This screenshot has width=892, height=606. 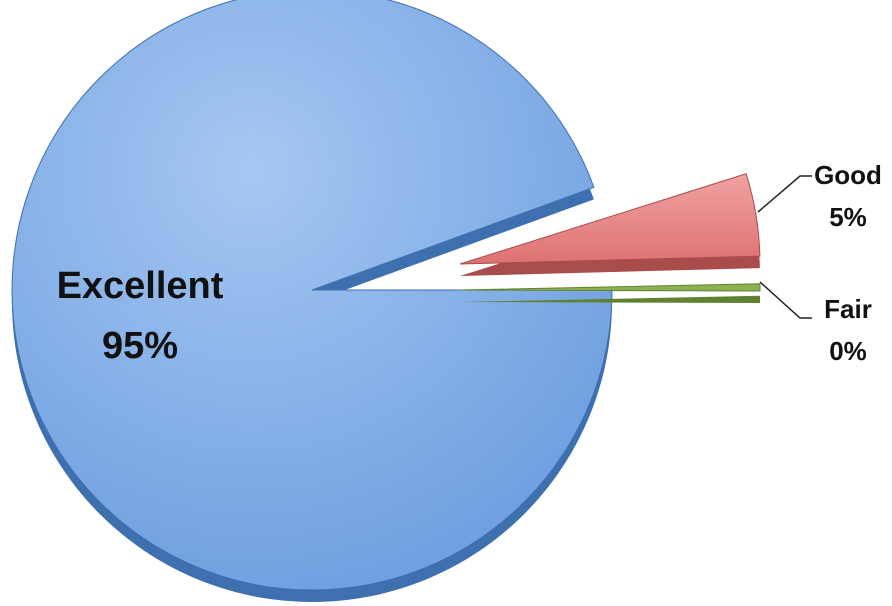 What do you see at coordinates (848, 175) in the screenshot?
I see `label-good-name: Good` at bounding box center [848, 175].